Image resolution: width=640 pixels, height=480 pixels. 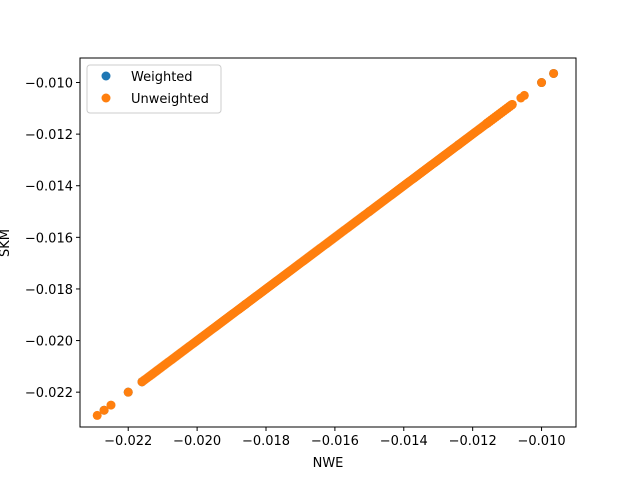 What do you see at coordinates (335, 441) in the screenshot?
I see `x-tick-label: −0.016` at bounding box center [335, 441].